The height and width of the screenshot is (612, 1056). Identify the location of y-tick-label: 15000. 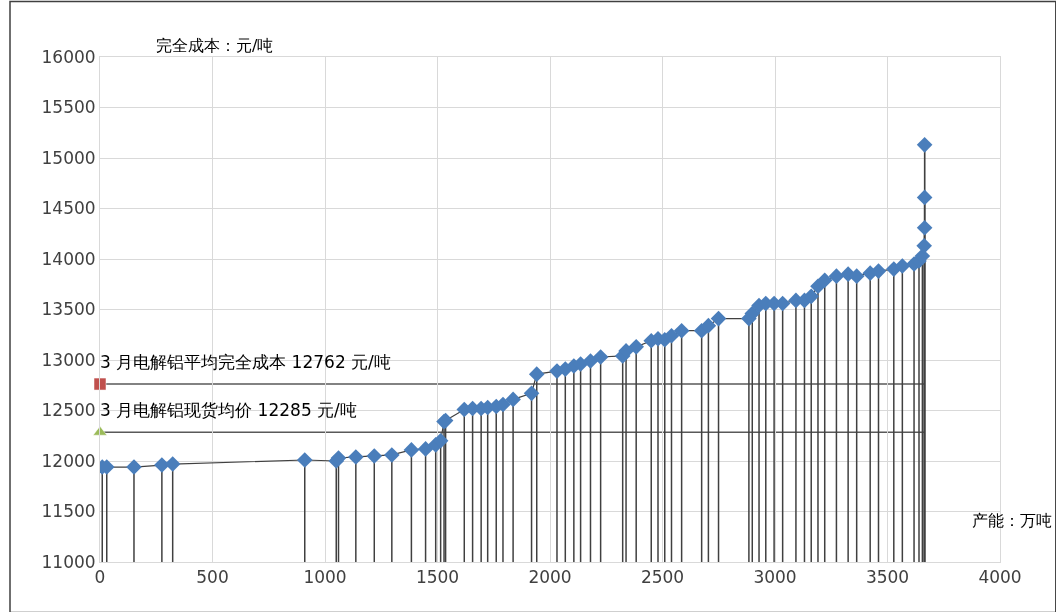
(68, 157).